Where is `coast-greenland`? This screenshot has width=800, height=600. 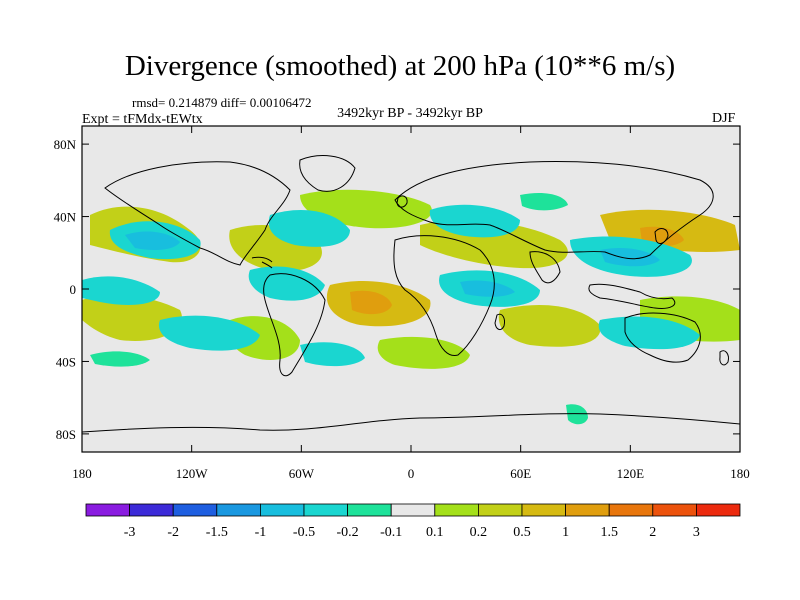
coast-greenland is located at coordinates (327, 173).